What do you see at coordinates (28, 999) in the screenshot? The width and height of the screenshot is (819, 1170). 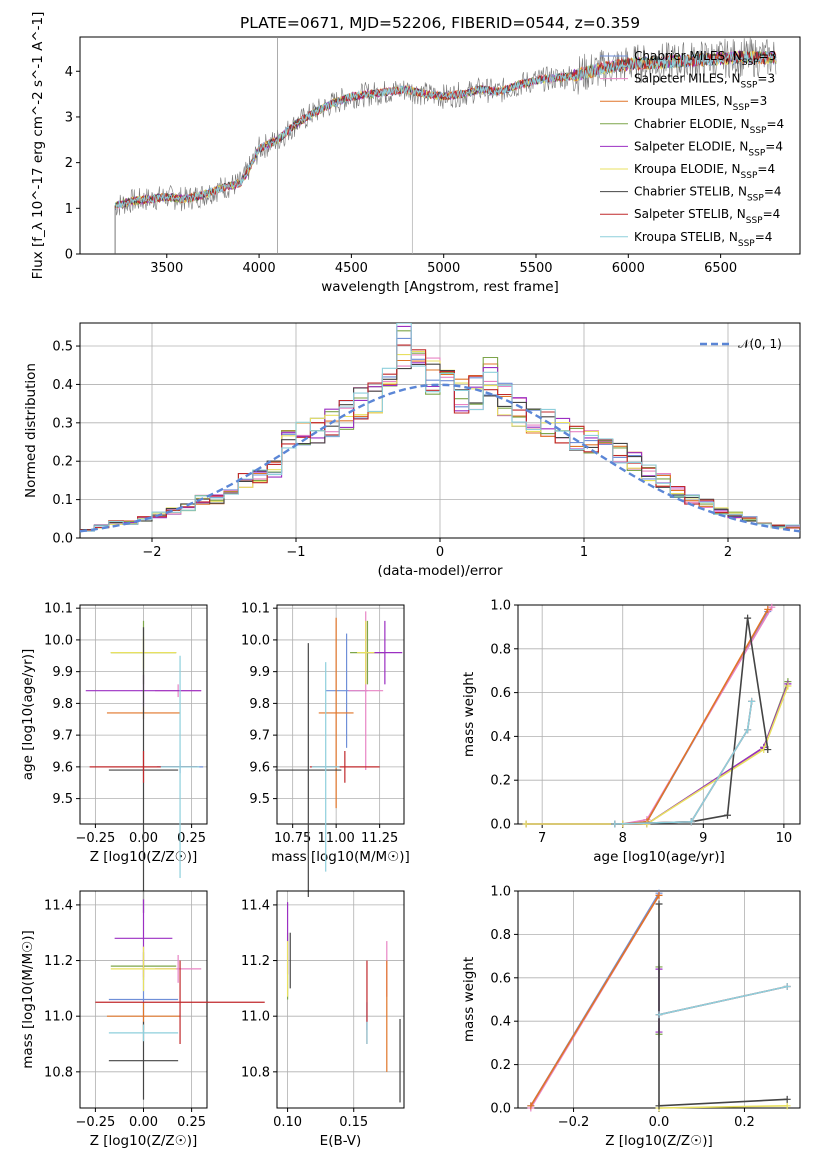 I see `y-axis-label: mass [log10(M/M☉)]` at bounding box center [28, 999].